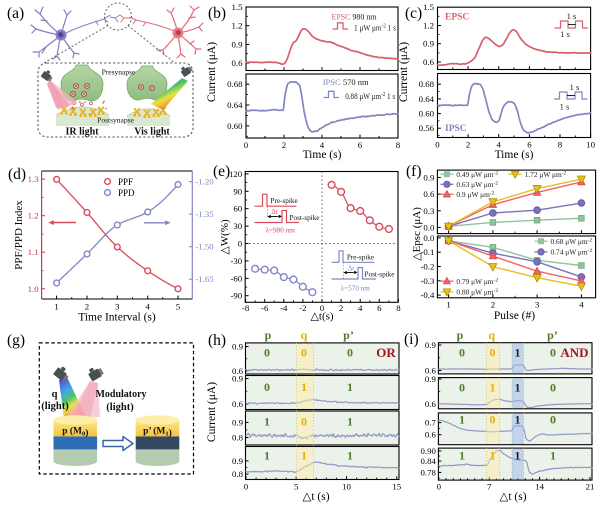  Describe the element at coordinates (34, 179) in the screenshot. I see `svg-text: 1.3` at that location.